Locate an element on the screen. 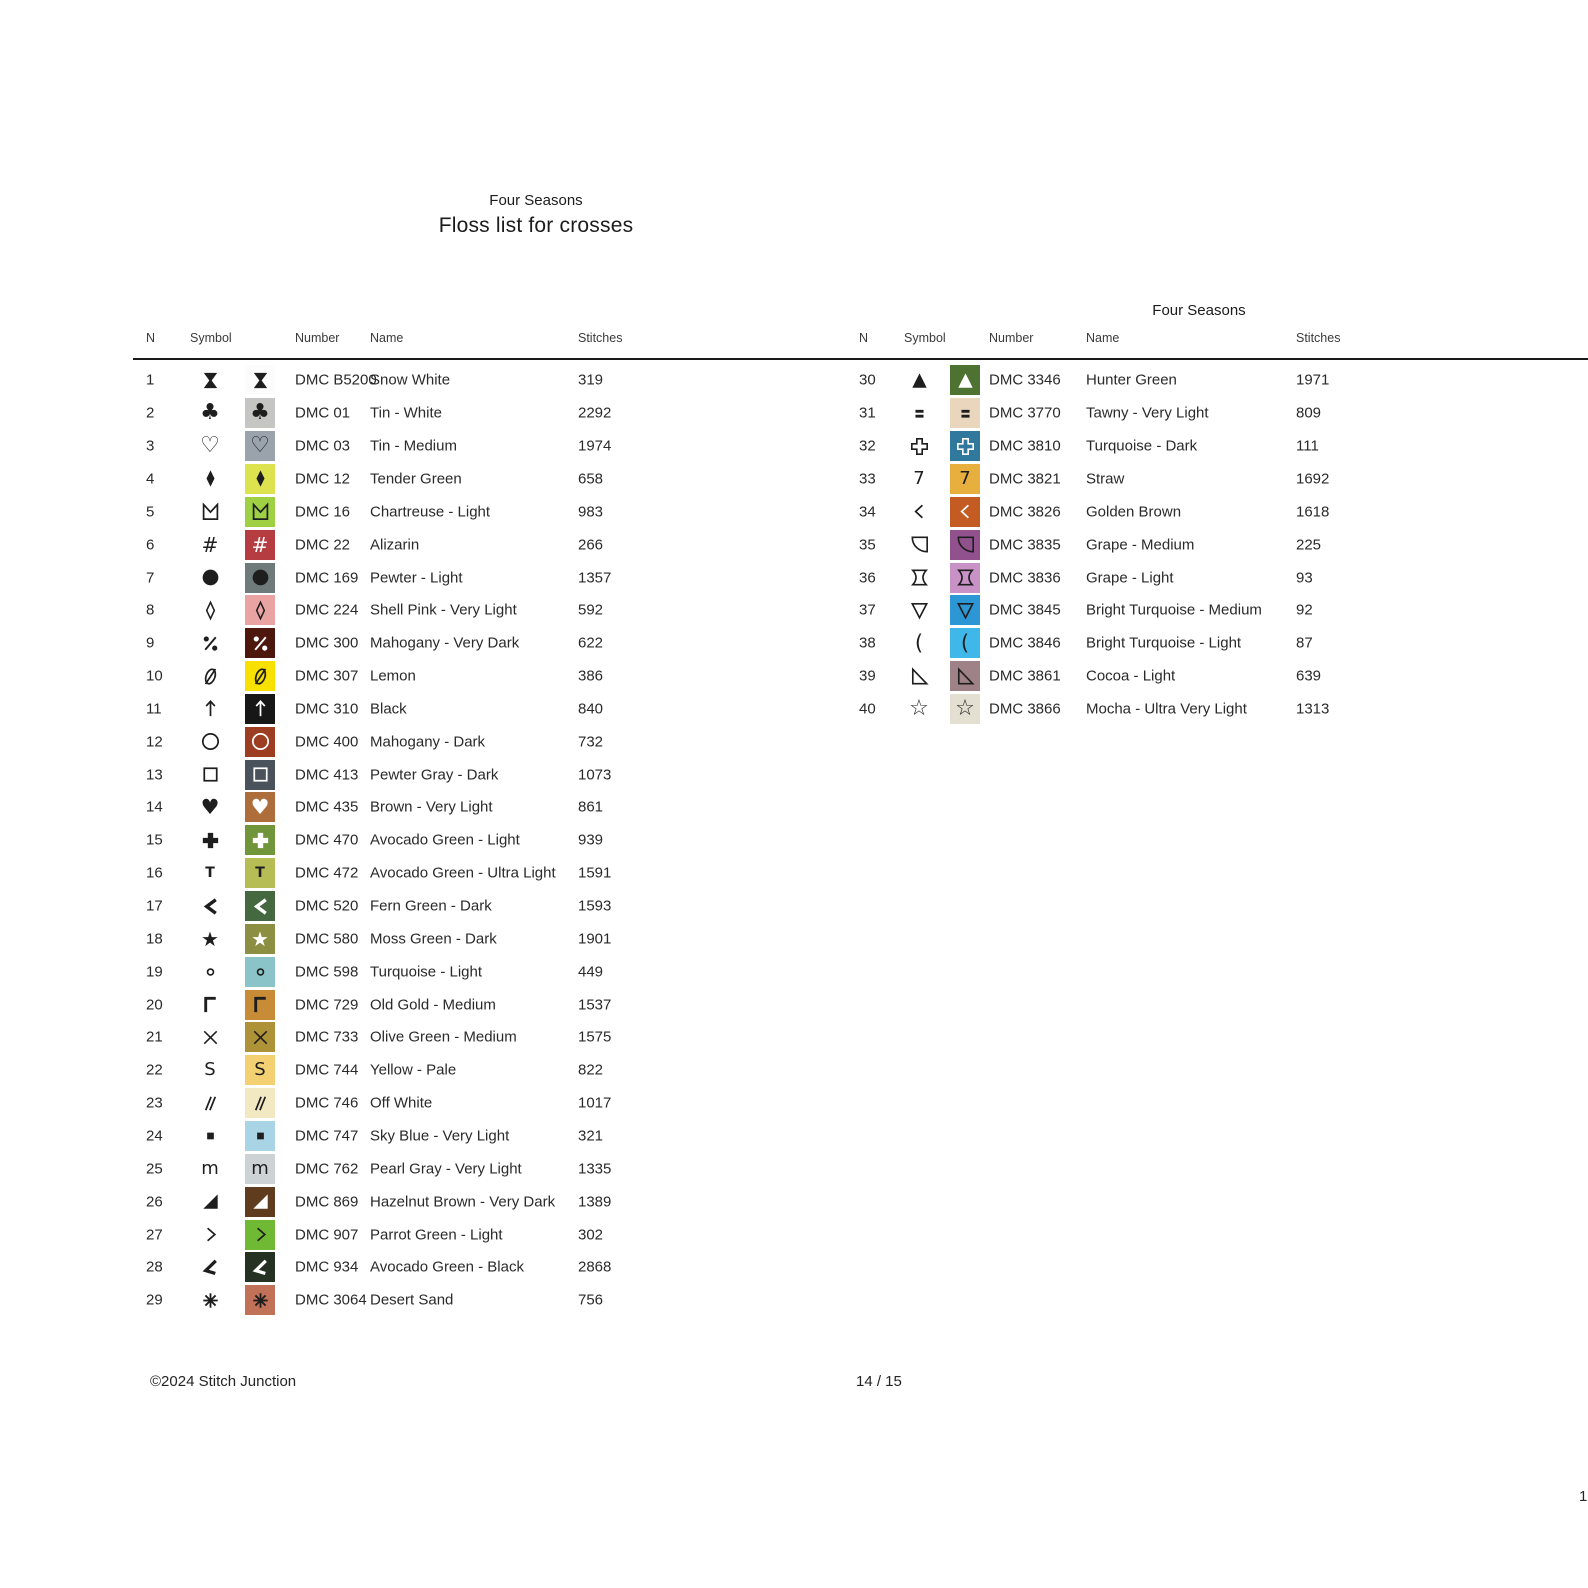 The width and height of the screenshot is (1588, 1588). floss-name: Olive Green - Medium is located at coordinates (443, 1037).